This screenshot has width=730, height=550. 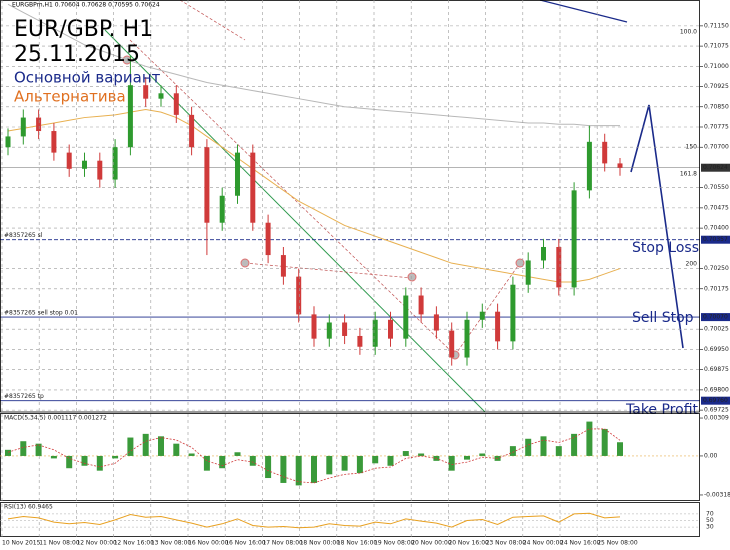 I want to click on x-tick-label: 18 Nov 16:00, so click(x=357, y=543).